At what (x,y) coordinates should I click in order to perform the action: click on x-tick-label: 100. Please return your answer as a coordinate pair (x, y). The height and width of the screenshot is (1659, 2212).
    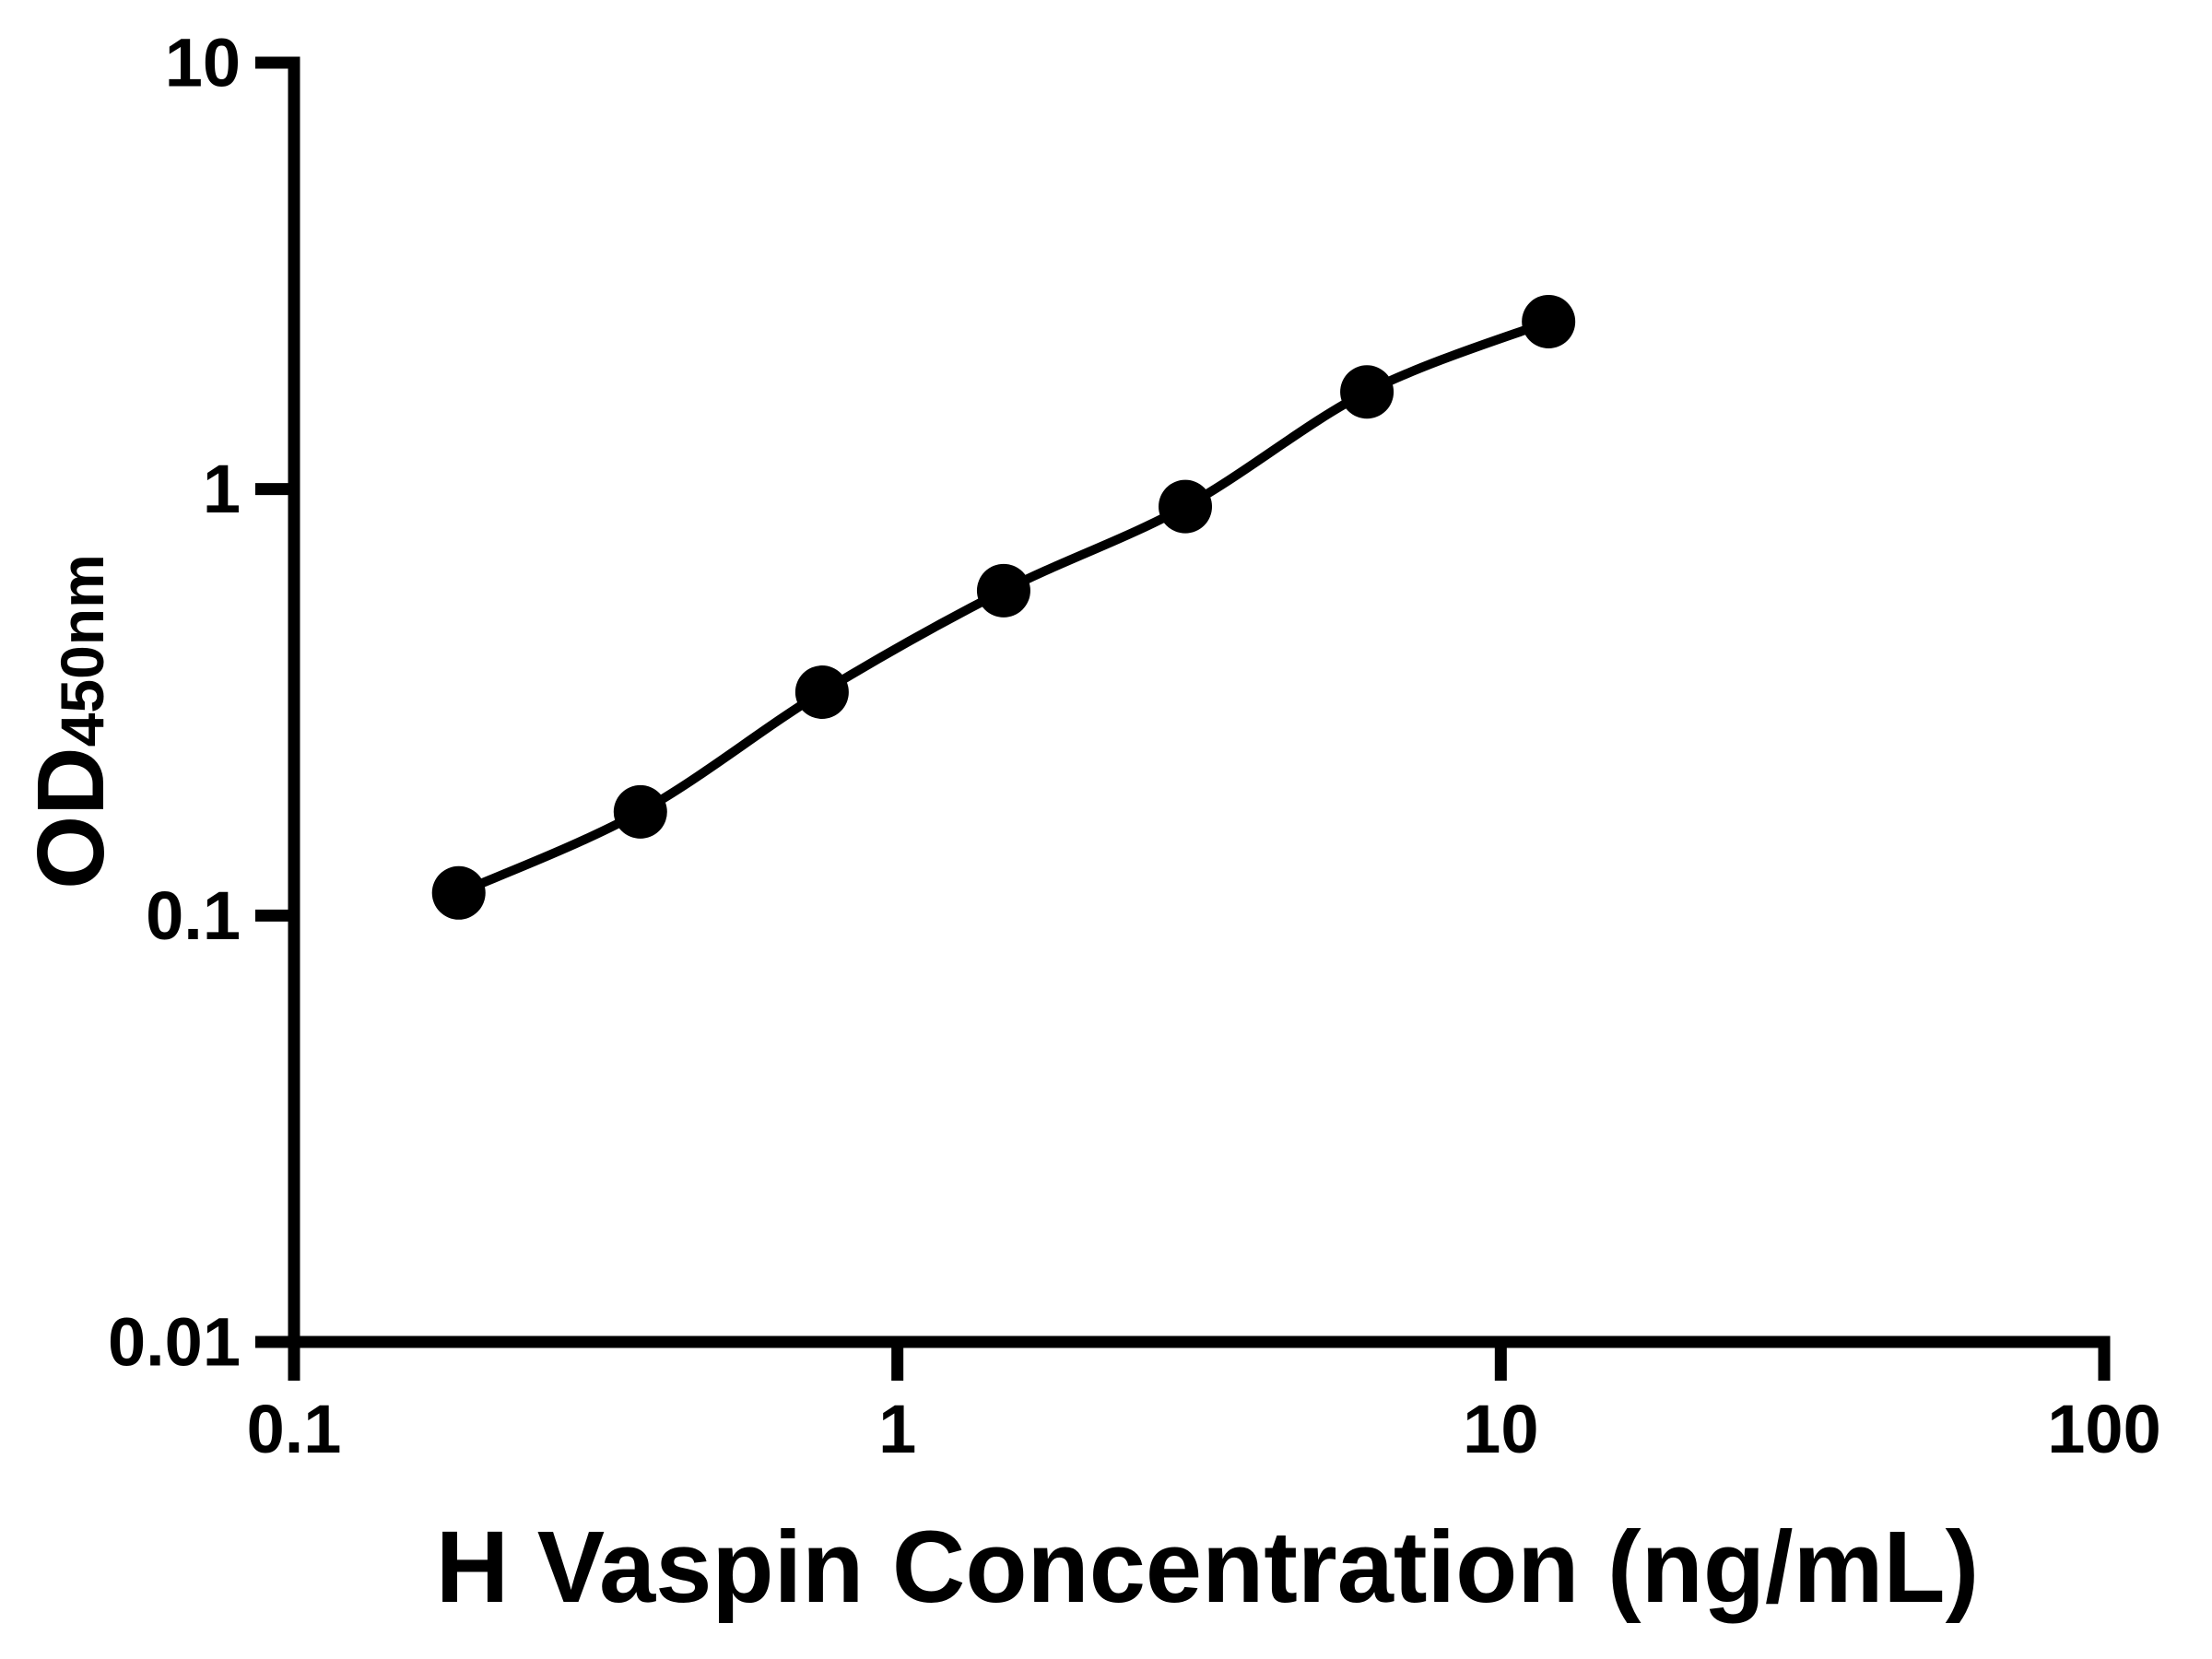
    Looking at the image, I should click on (2103, 1429).